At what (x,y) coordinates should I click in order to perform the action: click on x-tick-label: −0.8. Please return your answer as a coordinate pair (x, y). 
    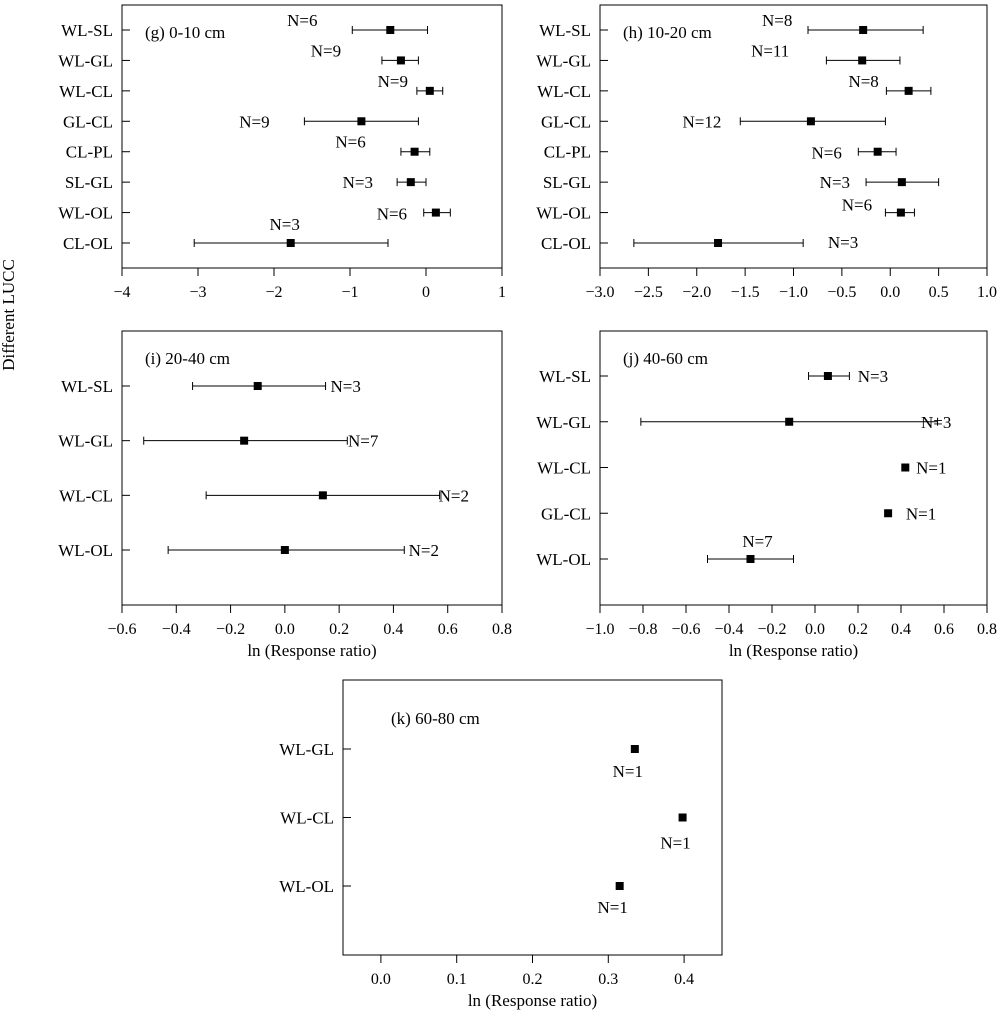
    Looking at the image, I should click on (642, 629).